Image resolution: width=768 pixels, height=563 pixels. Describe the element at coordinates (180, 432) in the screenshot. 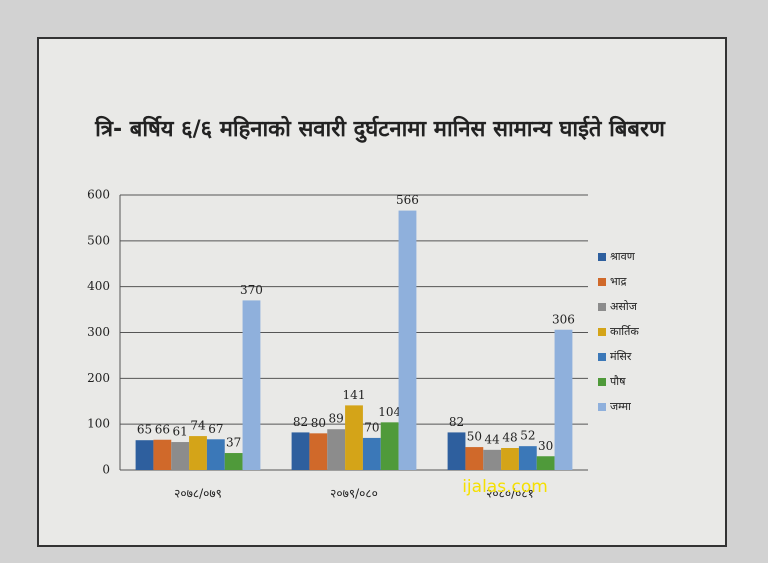

I see `data-label: 61` at that location.